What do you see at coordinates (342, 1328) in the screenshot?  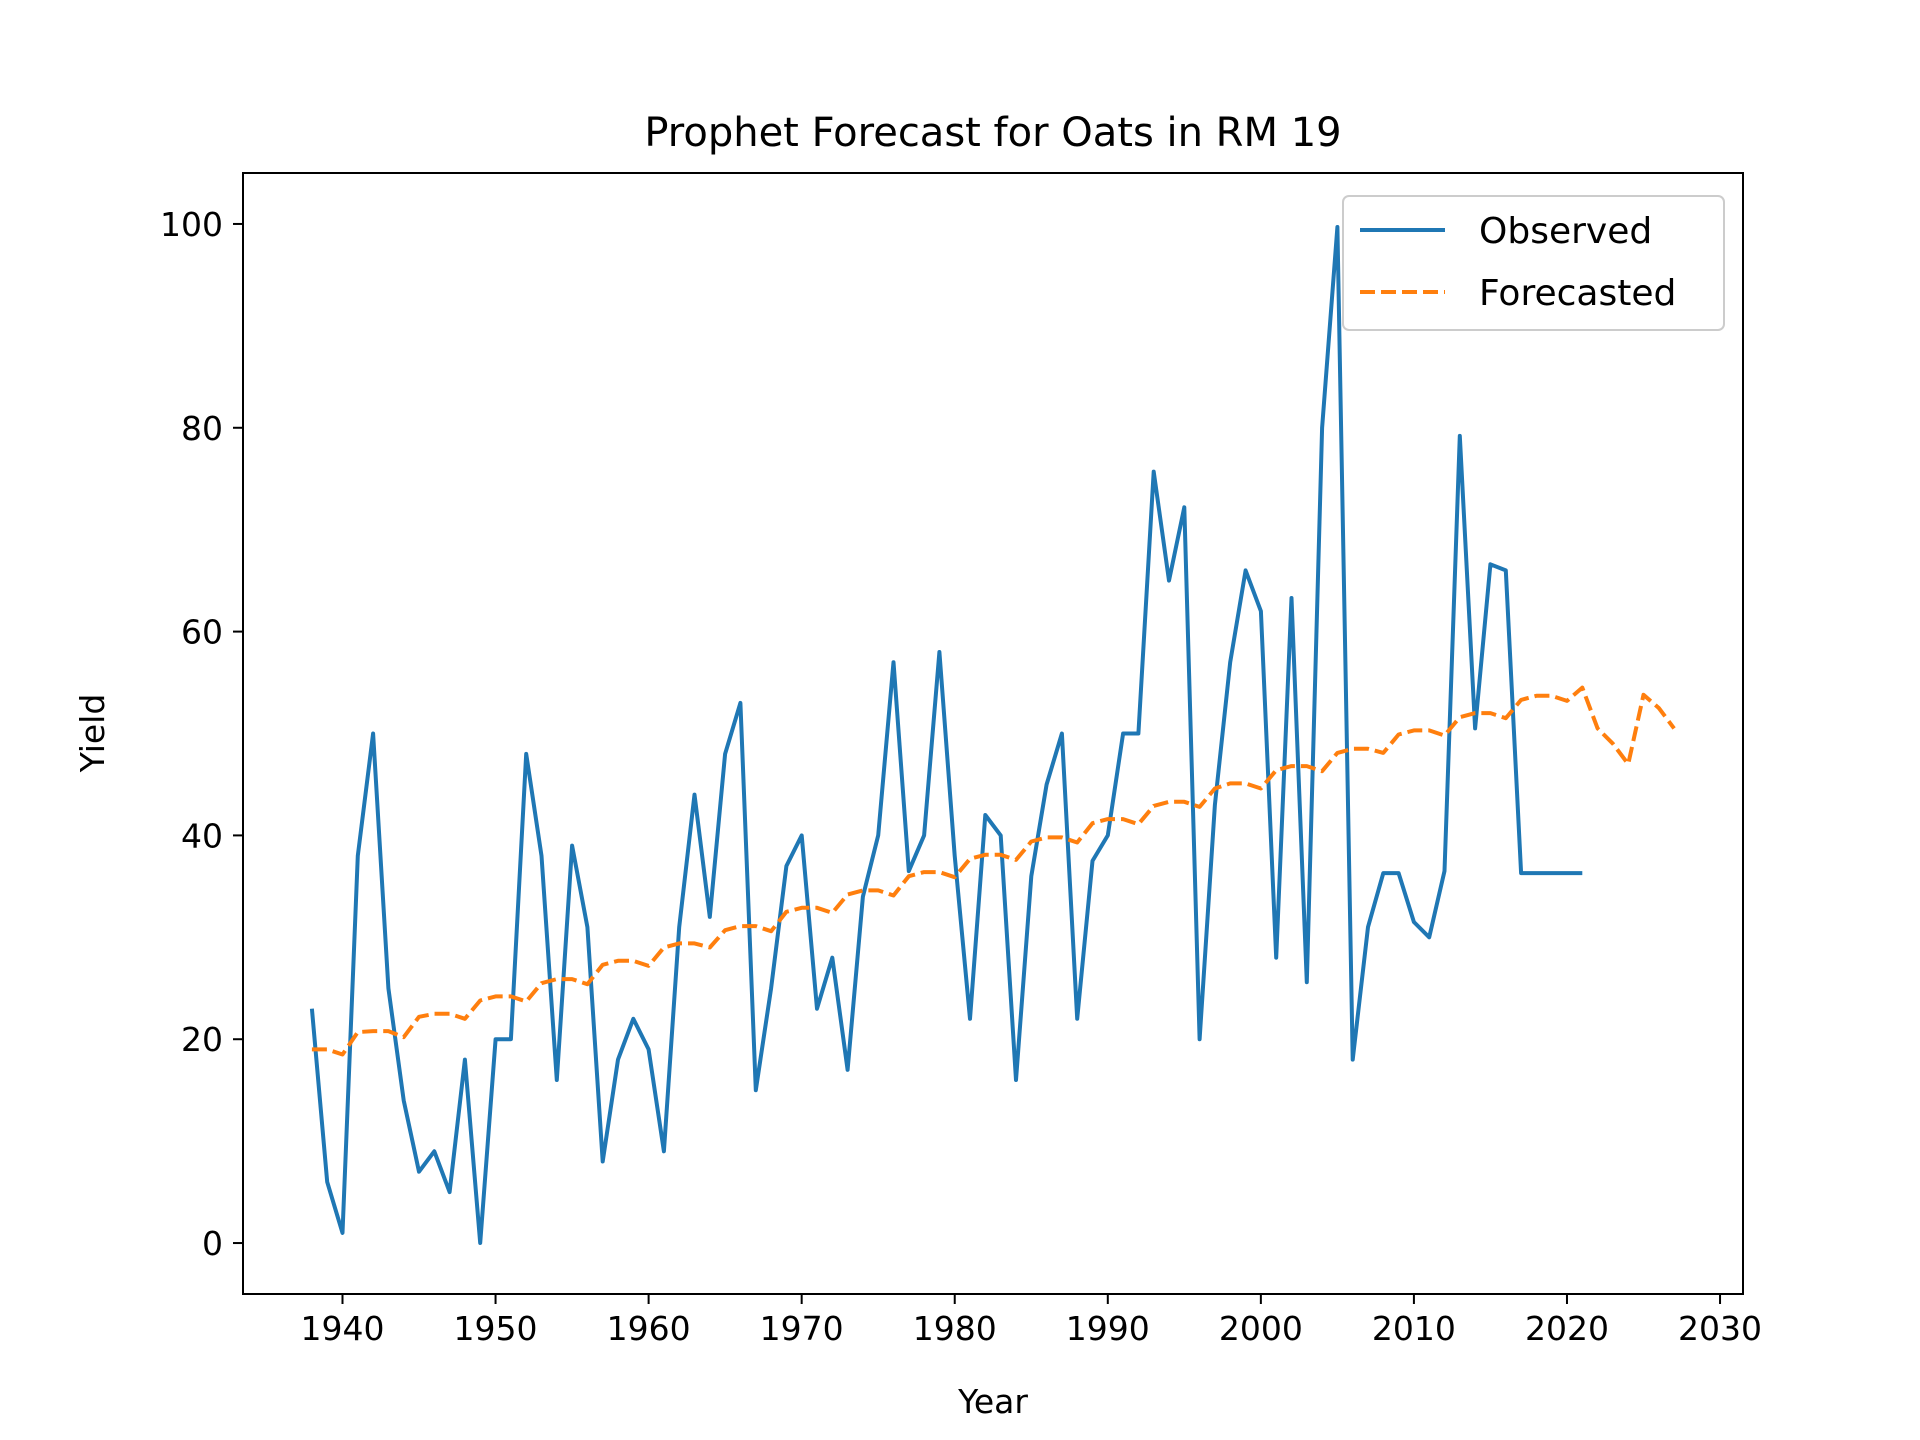 I see `x-tick-label: 1940` at bounding box center [342, 1328].